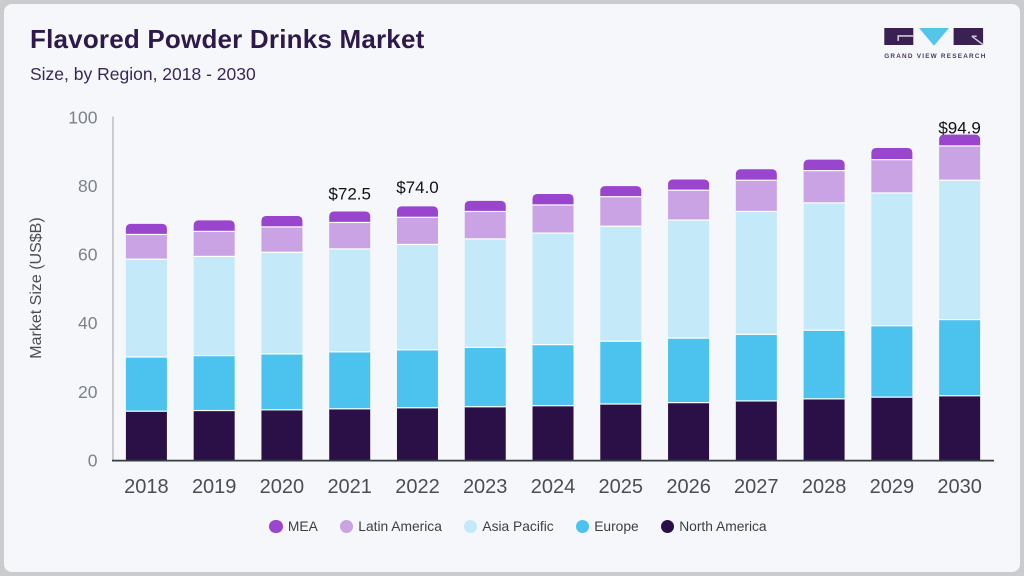  What do you see at coordinates (88, 323) in the screenshot?
I see `svg-text: 40` at bounding box center [88, 323].